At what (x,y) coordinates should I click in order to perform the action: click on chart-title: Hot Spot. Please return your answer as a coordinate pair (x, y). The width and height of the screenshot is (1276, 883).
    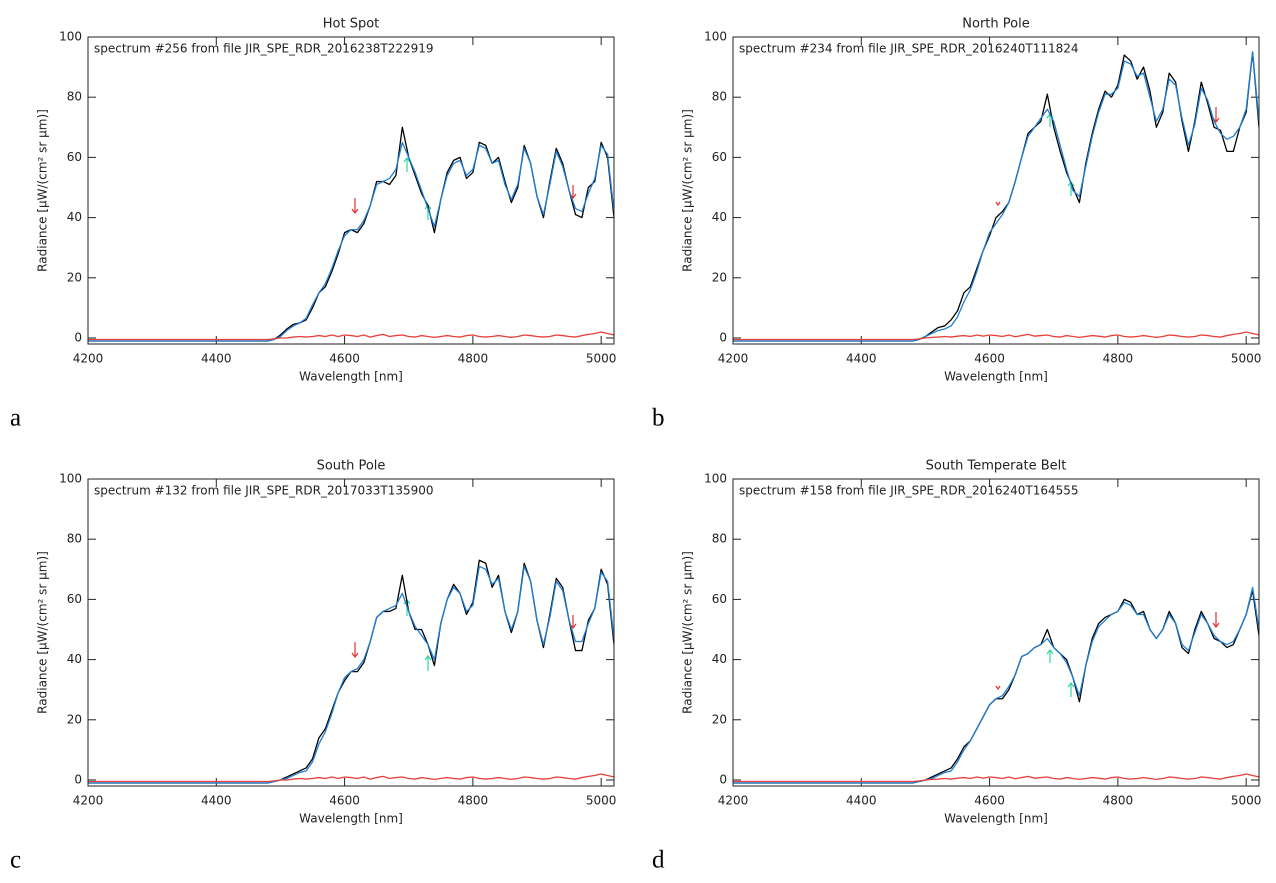
    Looking at the image, I should click on (351, 24).